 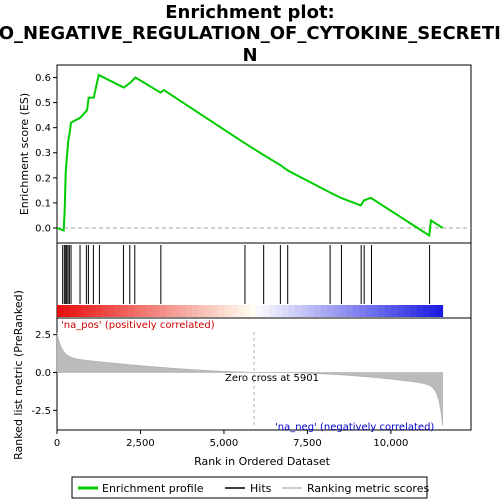 I want to click on x-tick-label: 0, so click(x=57, y=443).